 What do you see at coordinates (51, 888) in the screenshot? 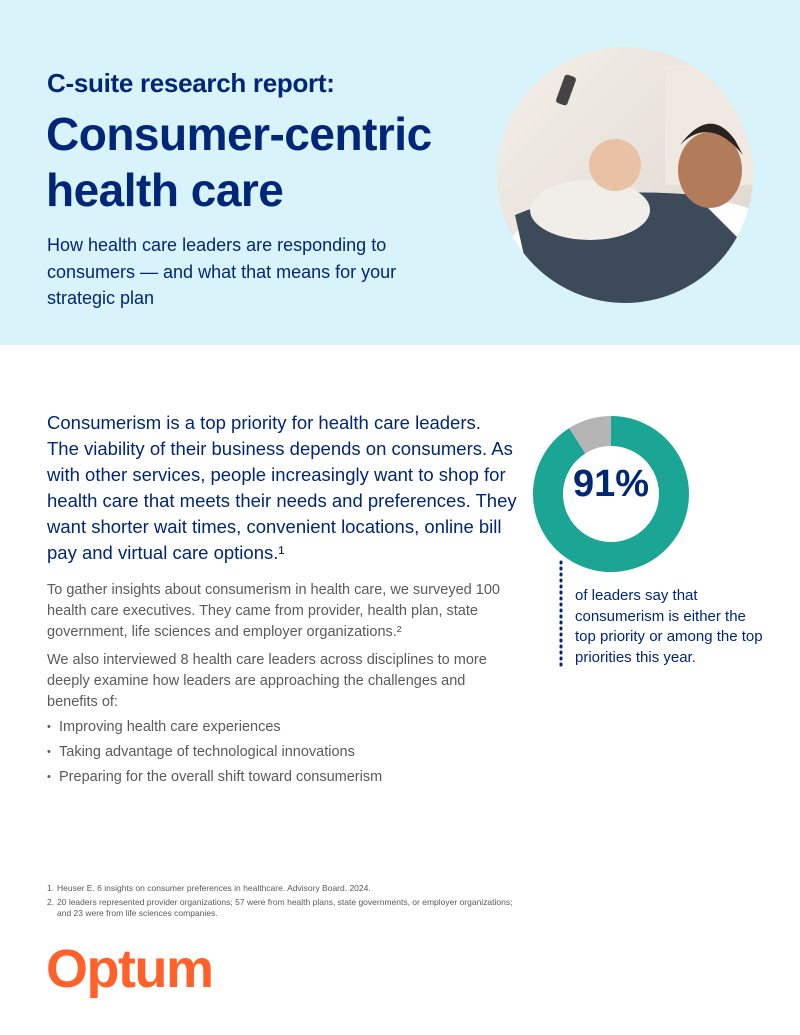
I see `footnote-number: 1.` at bounding box center [51, 888].